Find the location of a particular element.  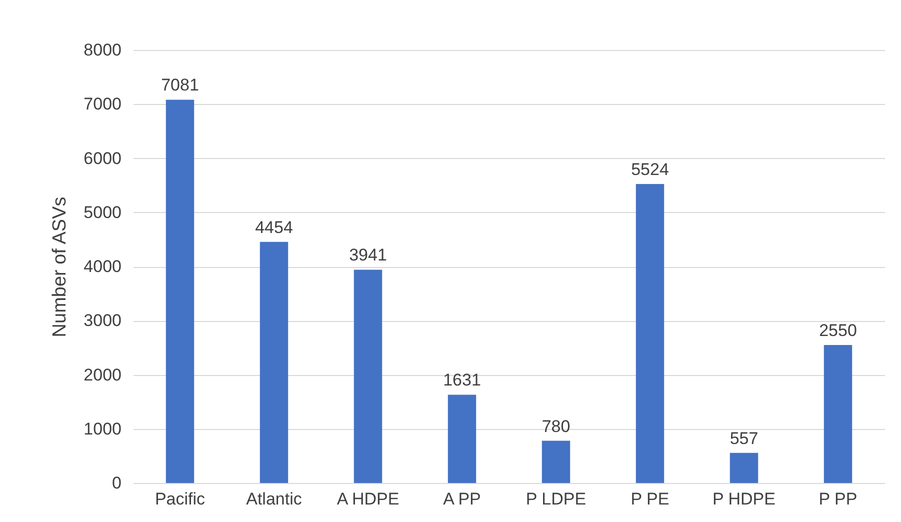

y-tick-label: 5000 is located at coordinates (103, 212).